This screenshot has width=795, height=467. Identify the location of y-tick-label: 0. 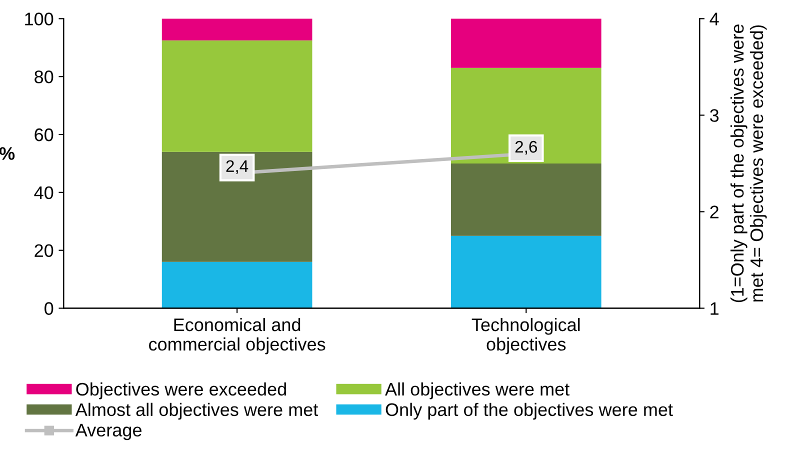
(49, 308).